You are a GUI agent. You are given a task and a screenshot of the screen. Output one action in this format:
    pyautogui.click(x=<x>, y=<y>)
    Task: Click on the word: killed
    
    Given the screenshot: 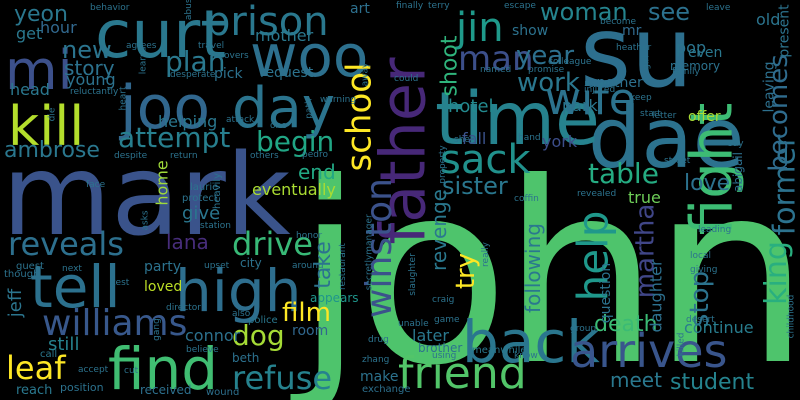 What is the action you would take?
    pyautogui.click(x=681, y=344)
    